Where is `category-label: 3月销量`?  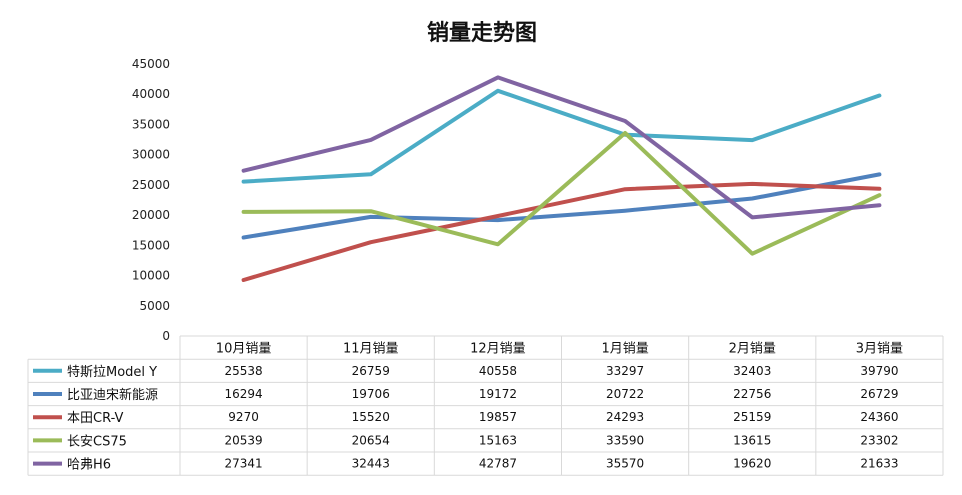
category-label: 3月销量 is located at coordinates (879, 349).